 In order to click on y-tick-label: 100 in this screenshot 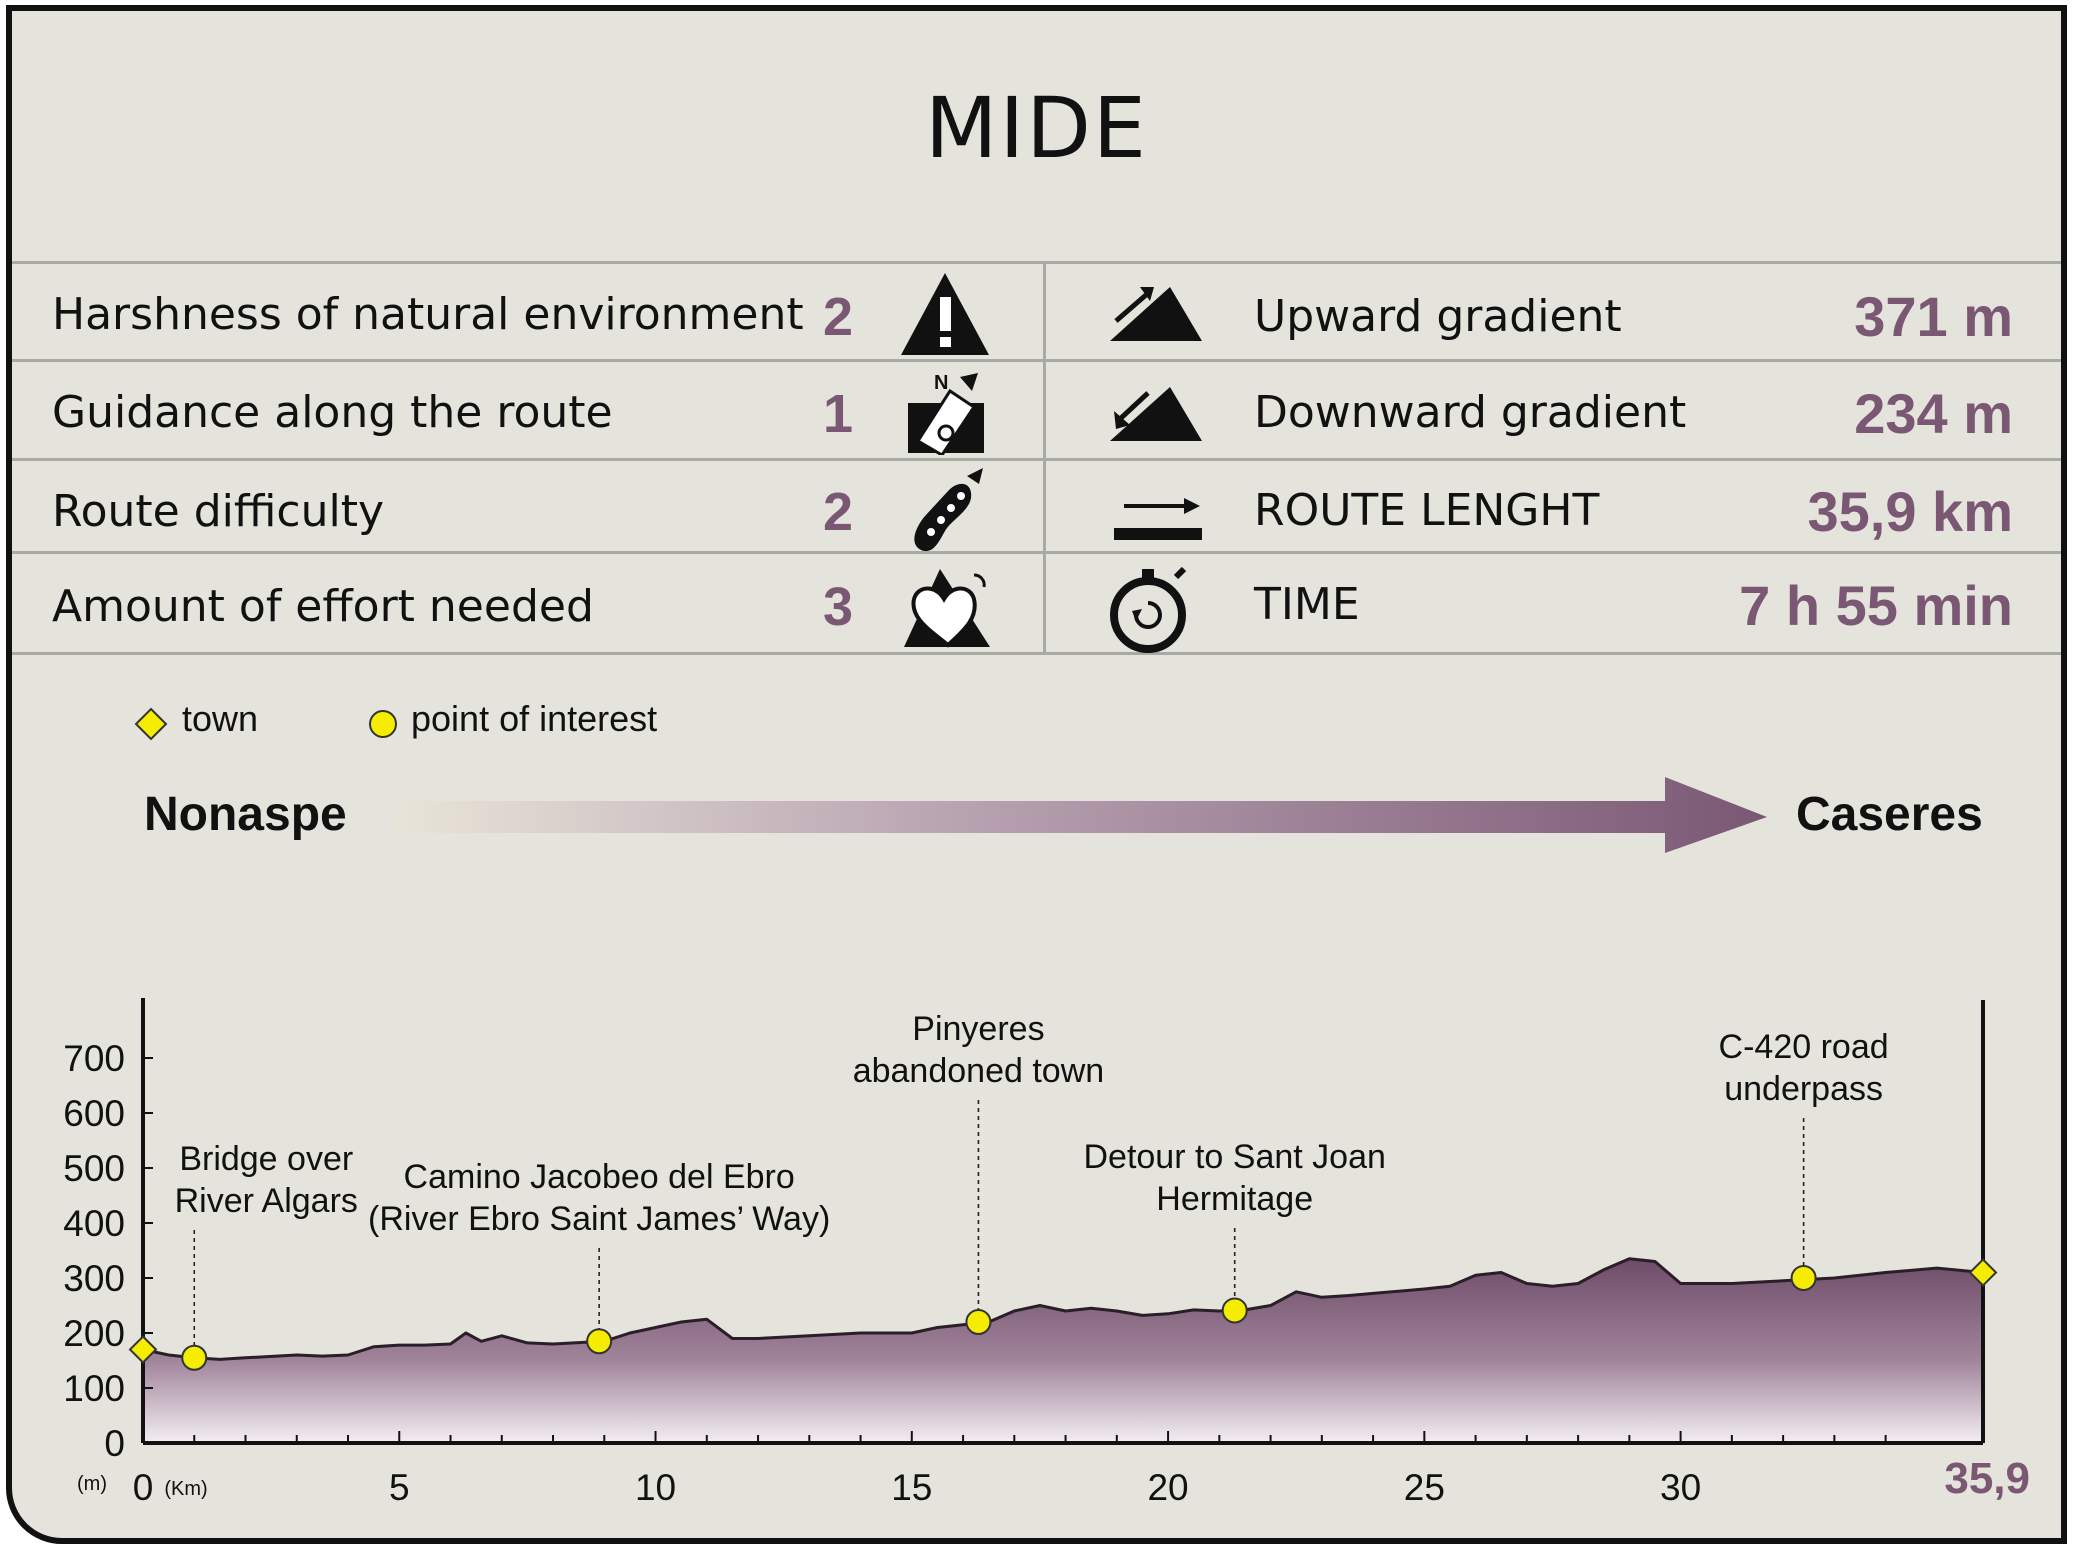, I will do `click(94, 1388)`.